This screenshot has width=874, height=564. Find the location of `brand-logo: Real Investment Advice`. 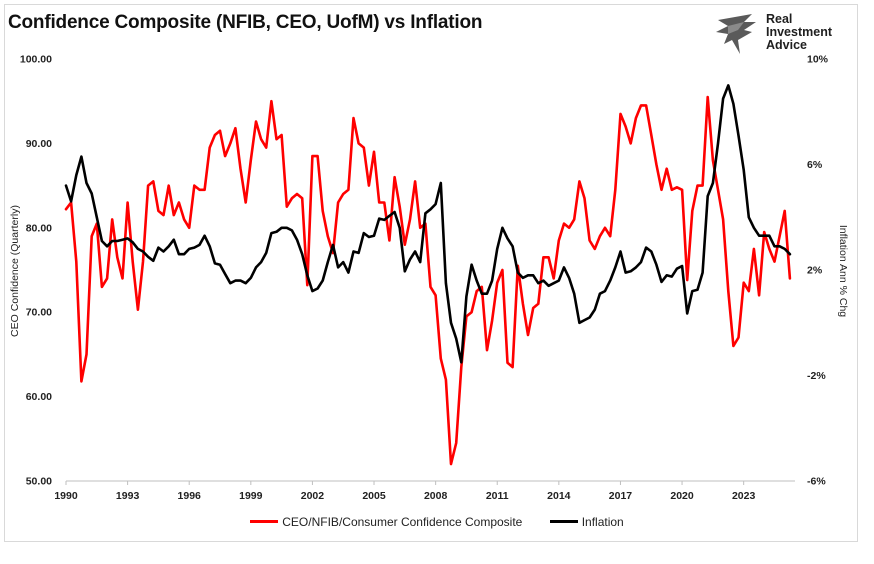

brand-logo: Real Investment Advice is located at coordinates (779, 34).